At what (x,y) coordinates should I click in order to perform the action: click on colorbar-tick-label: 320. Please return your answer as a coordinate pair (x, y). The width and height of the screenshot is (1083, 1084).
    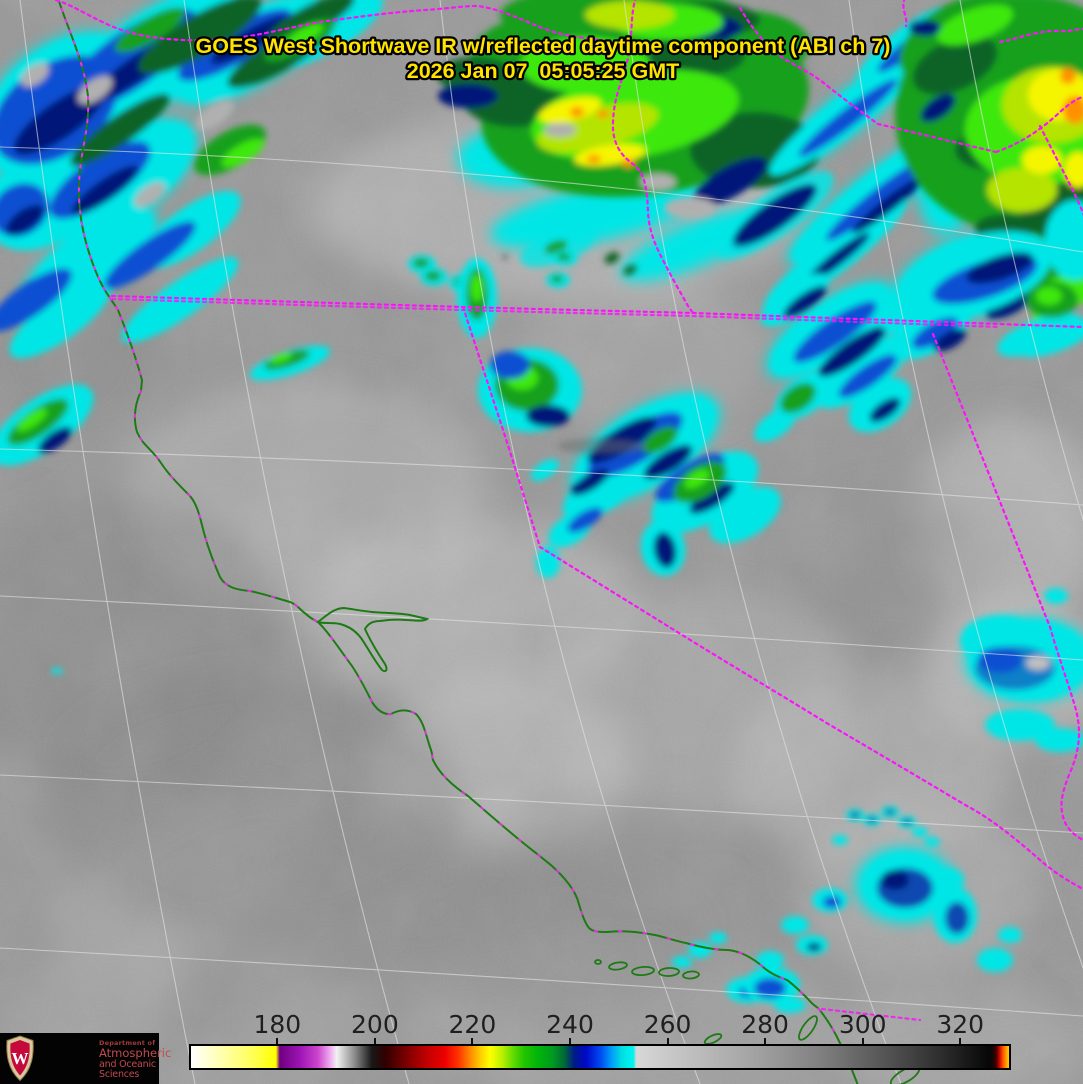
    Looking at the image, I should click on (960, 1024).